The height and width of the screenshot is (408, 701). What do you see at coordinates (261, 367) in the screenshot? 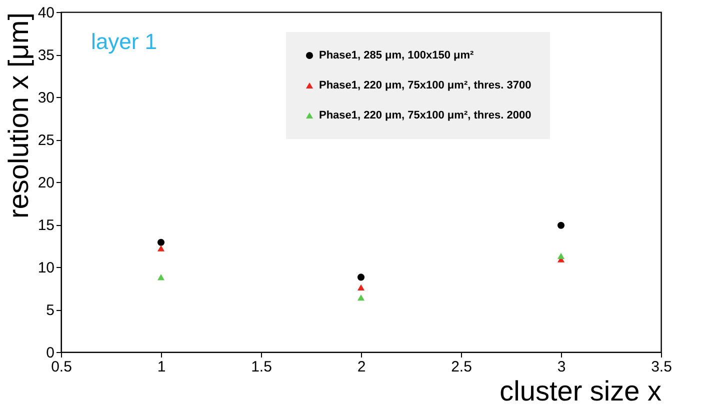
I see `x-tick-label: 1.5` at bounding box center [261, 367].